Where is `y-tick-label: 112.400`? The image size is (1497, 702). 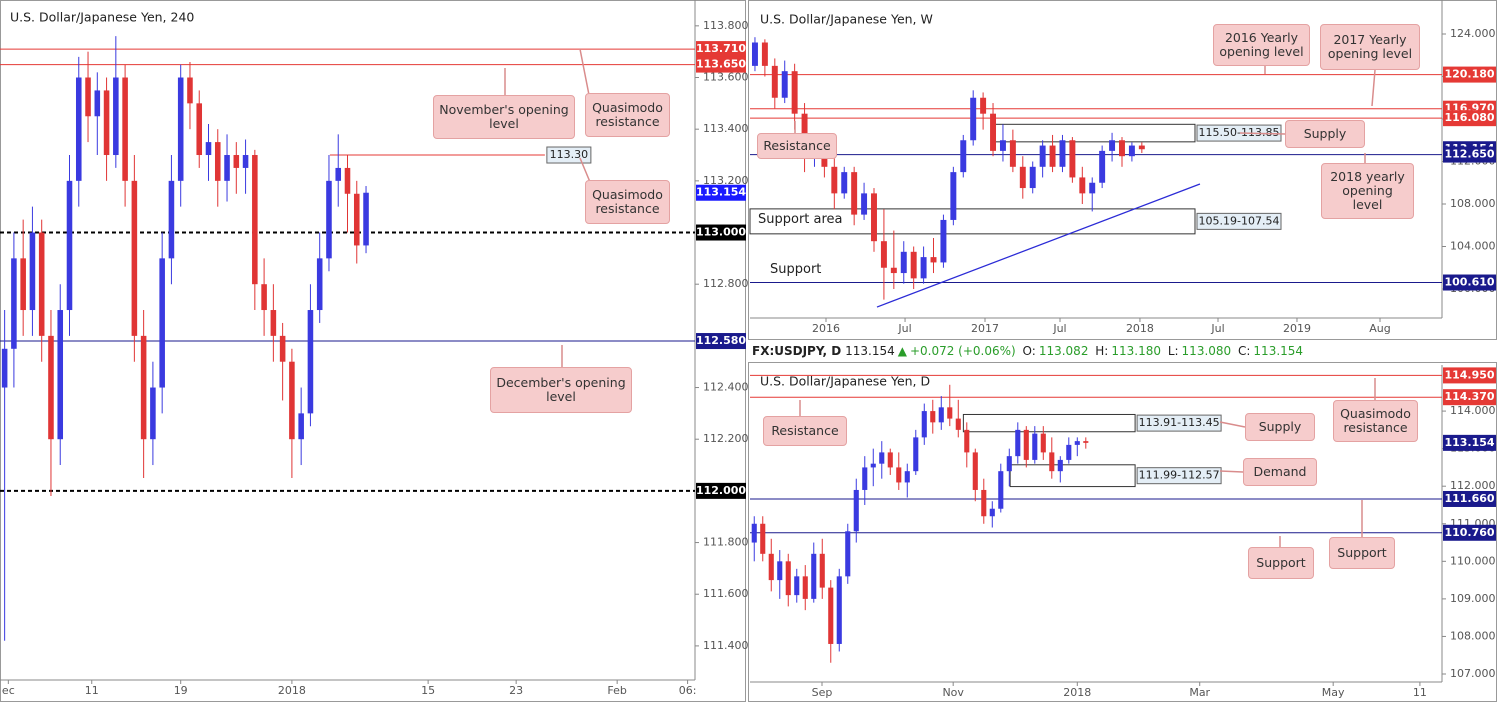 y-tick-label: 112.400 is located at coordinates (726, 387).